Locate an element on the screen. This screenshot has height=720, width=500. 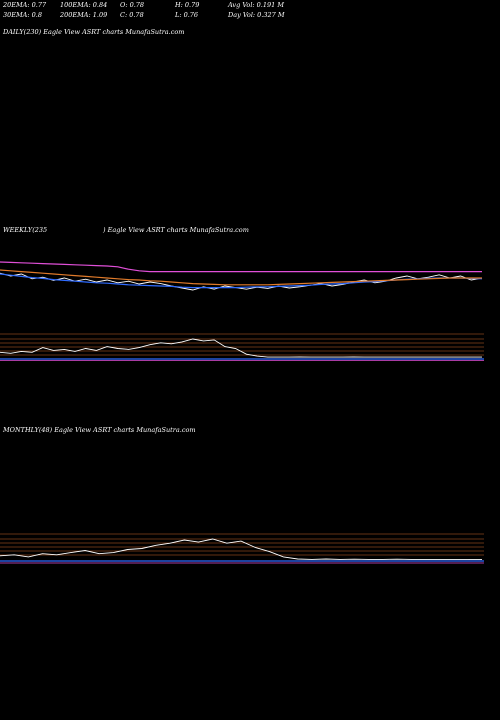
ema100-stat: 100EMA: 0.84 is located at coordinates (84, 5).